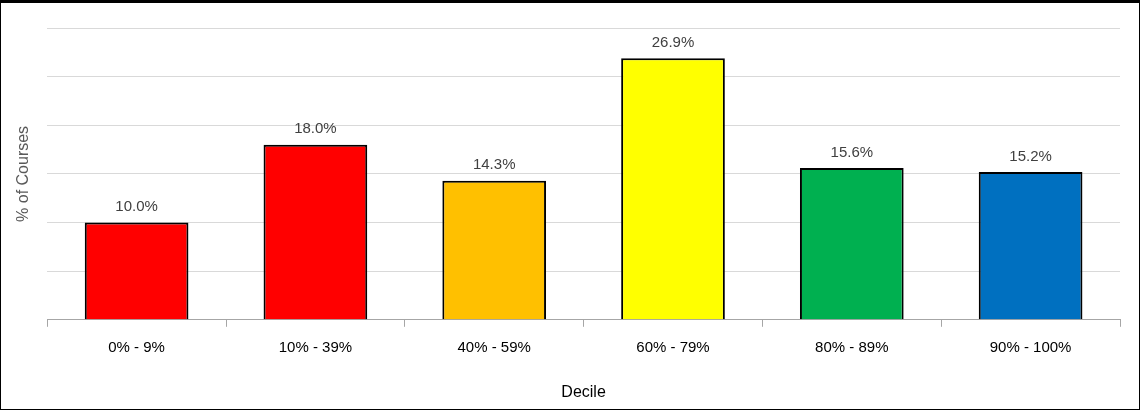 This screenshot has height=412, width=1142. I want to click on x-tick-label: 90% - 100%, so click(1030, 346).